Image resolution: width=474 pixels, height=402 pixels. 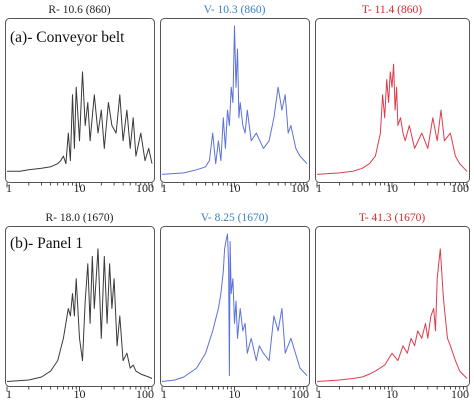 I want to click on panel-title: R- 10.6 (860), so click(x=79, y=10).